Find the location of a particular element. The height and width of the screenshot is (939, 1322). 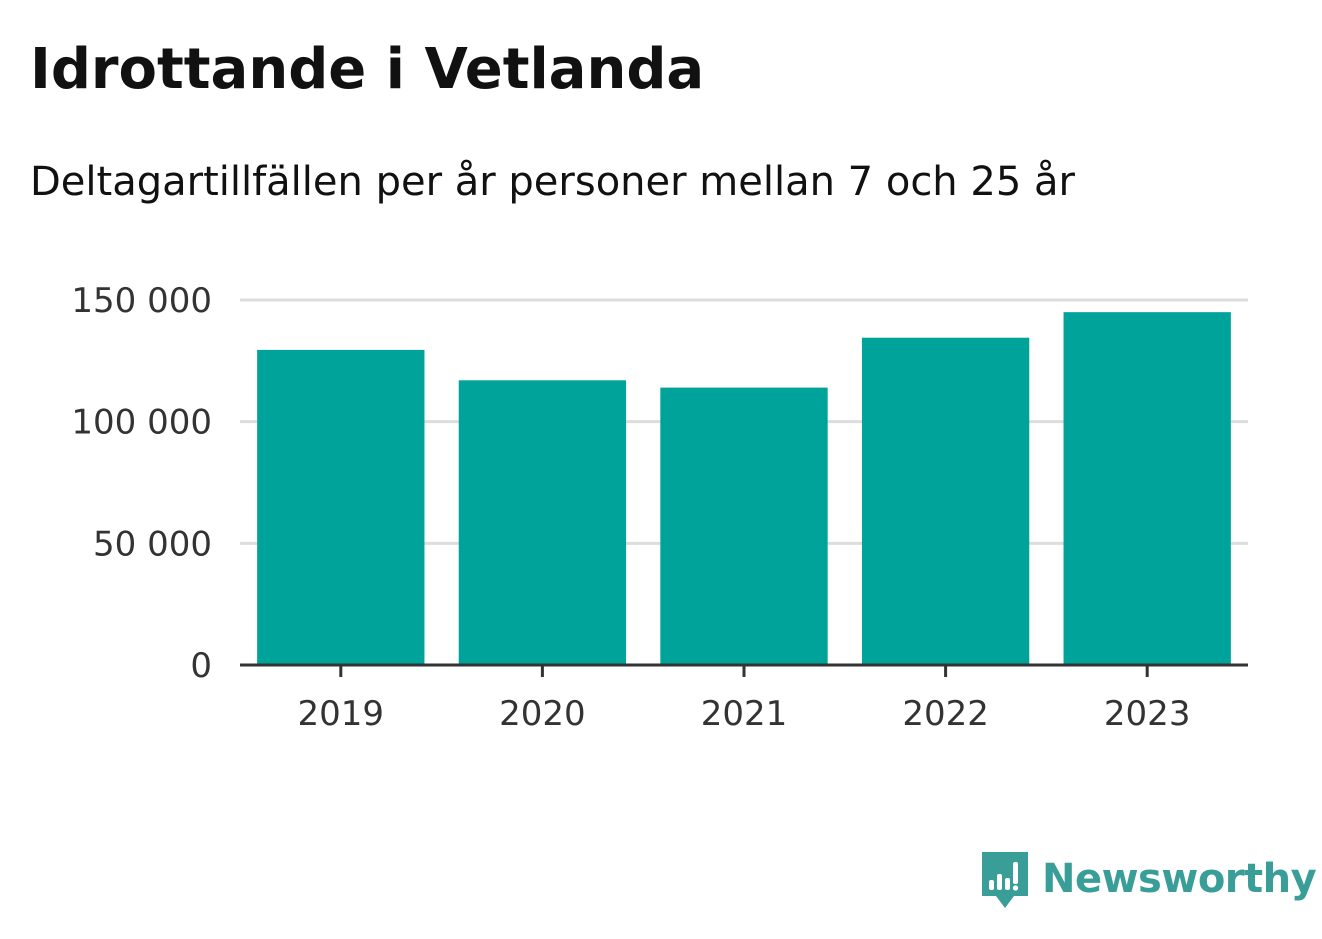

x-axis-tick-labels: 2019 2020 2021 2022 2023 is located at coordinates (744, 714).